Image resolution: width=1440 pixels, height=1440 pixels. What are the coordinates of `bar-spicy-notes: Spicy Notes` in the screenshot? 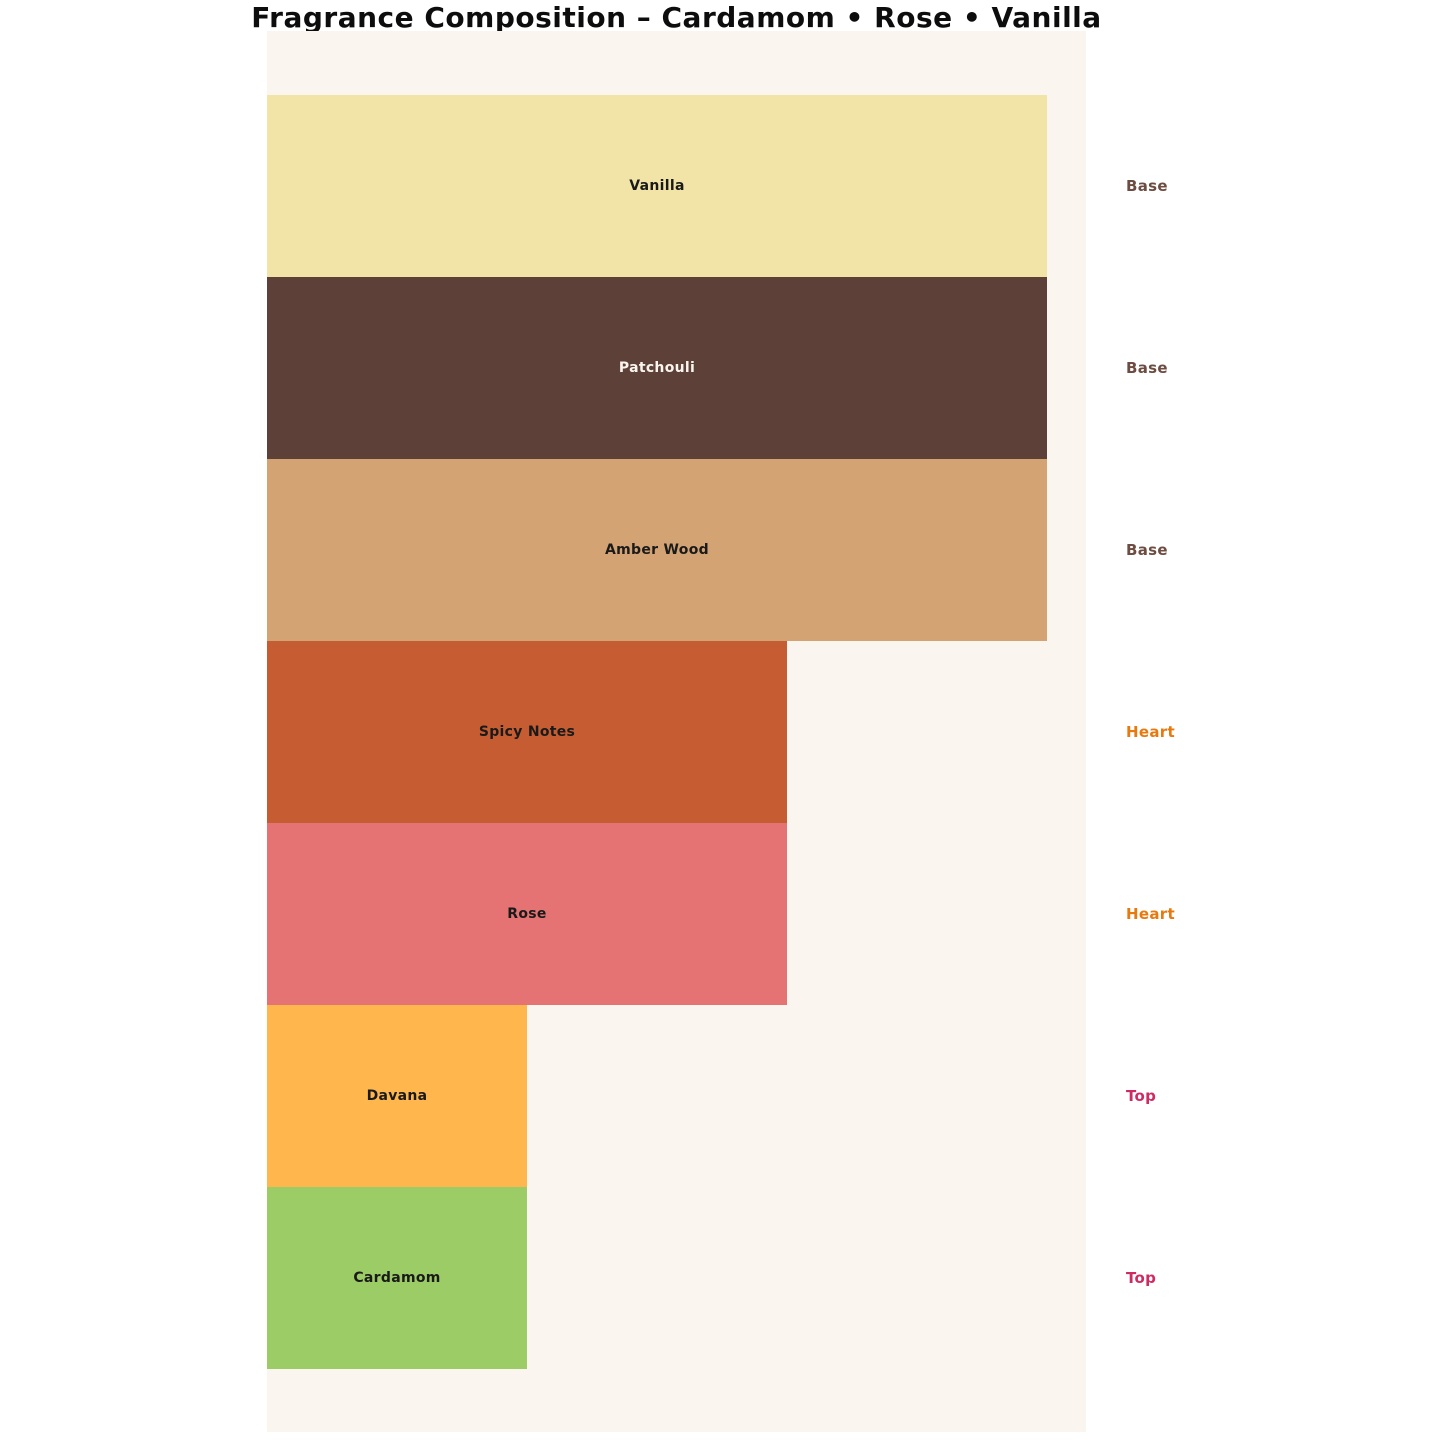 It's located at (527, 732).